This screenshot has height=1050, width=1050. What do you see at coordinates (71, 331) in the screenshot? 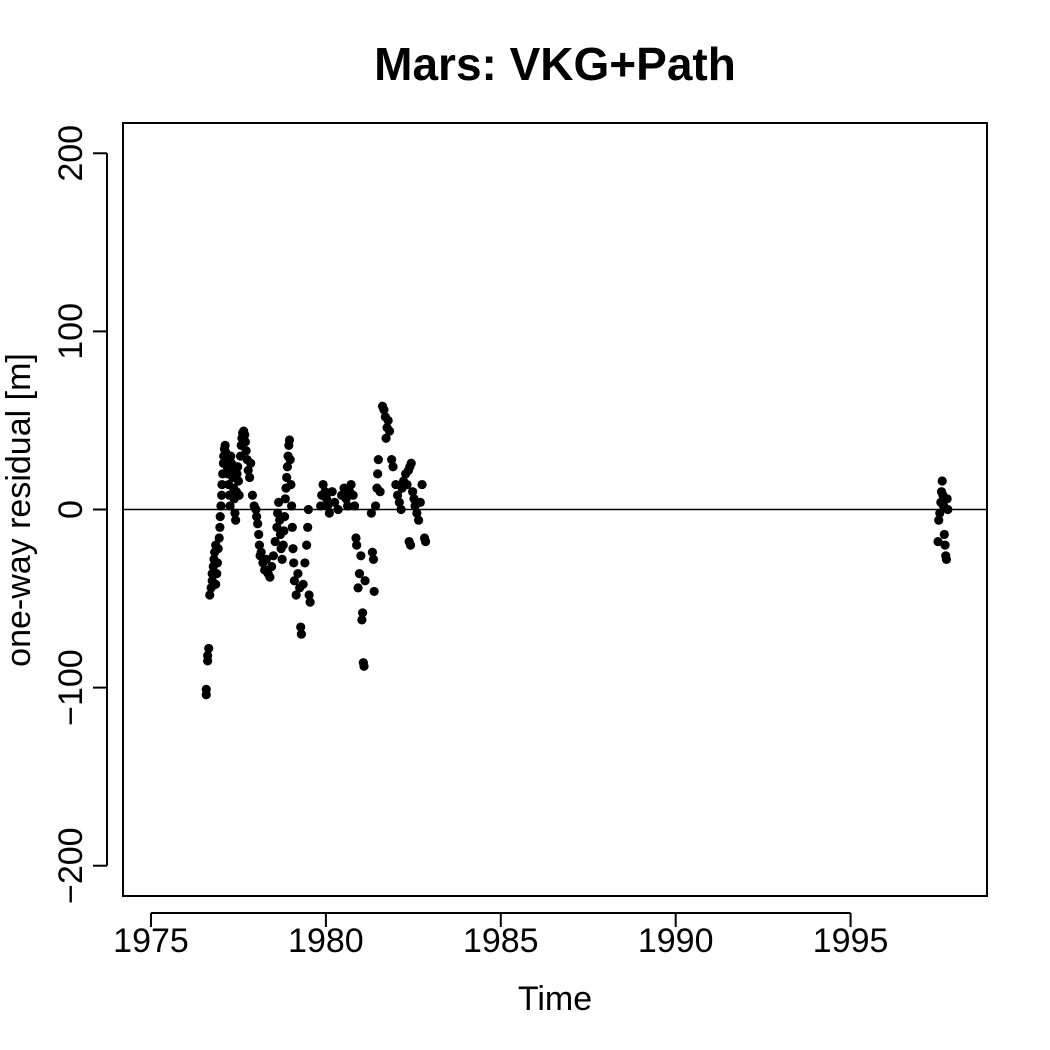
I see `y-tick-label: 100` at bounding box center [71, 331].